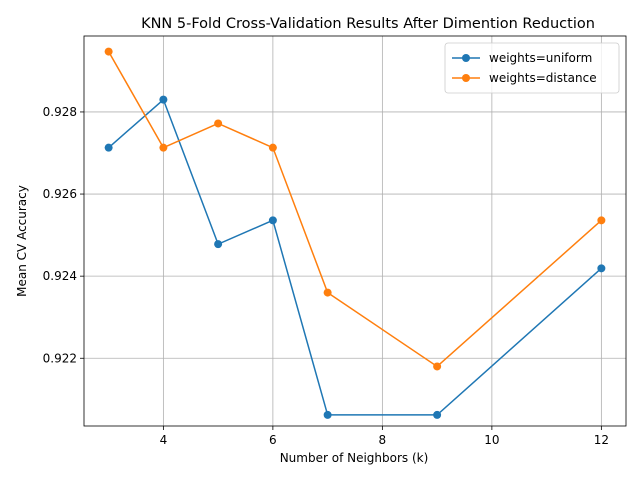 Image resolution: width=640 pixels, height=480 pixels. I want to click on legend-label: weights=distance, so click(543, 78).